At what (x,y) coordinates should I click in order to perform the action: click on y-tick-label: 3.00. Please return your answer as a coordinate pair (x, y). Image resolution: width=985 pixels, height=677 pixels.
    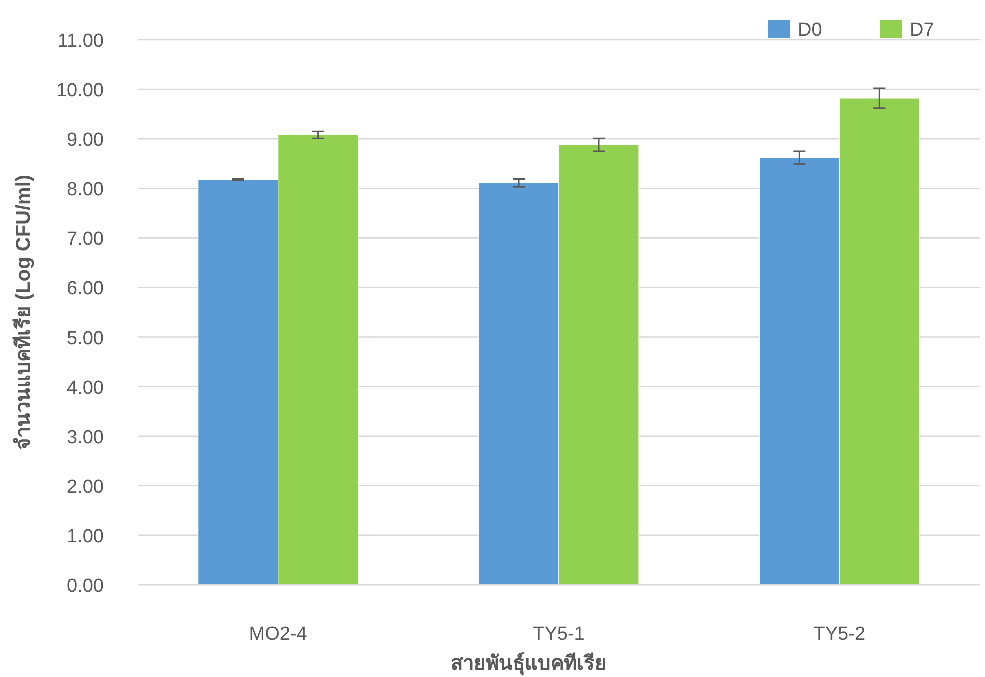
    Looking at the image, I should click on (85, 437).